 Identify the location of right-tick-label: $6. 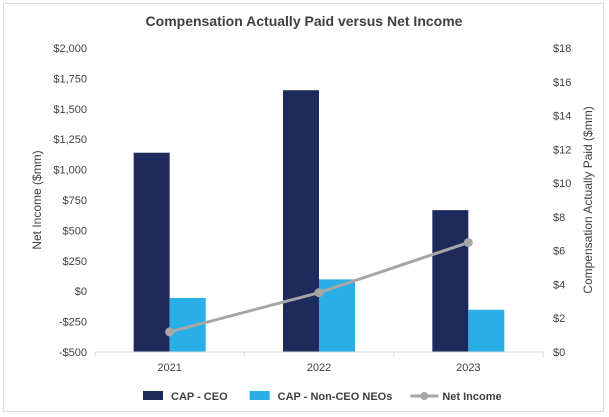
(559, 252).